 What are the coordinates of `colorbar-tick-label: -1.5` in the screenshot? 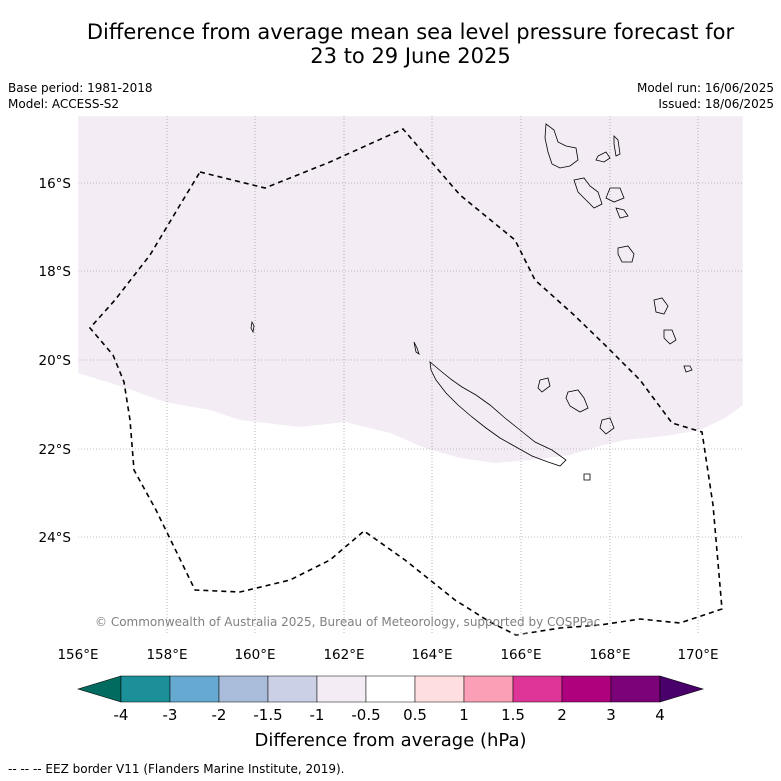 It's located at (267, 715).